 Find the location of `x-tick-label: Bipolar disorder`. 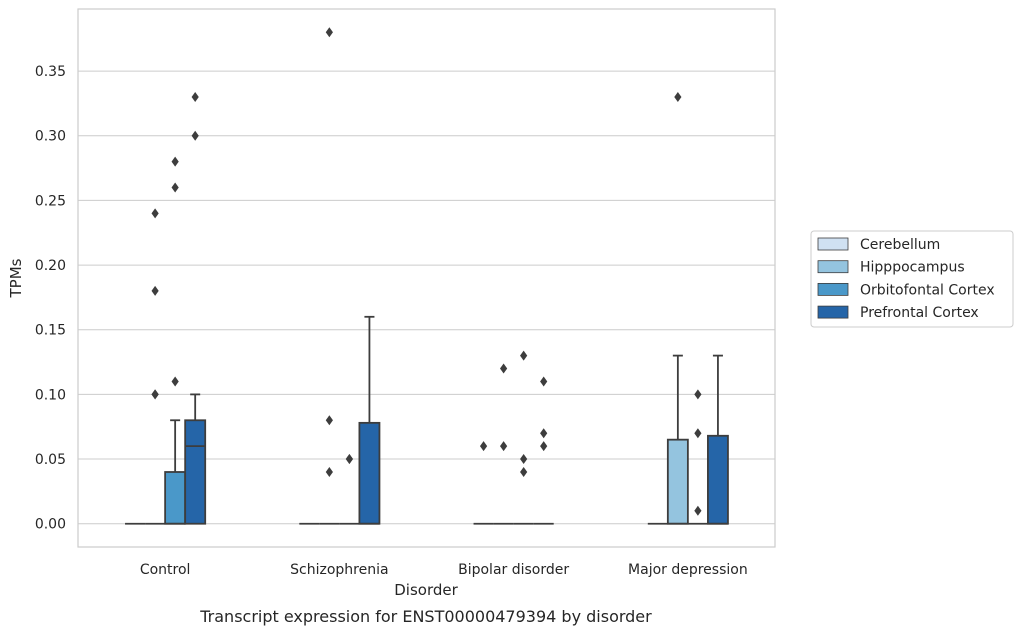

x-tick-label: Bipolar disorder is located at coordinates (513, 570).